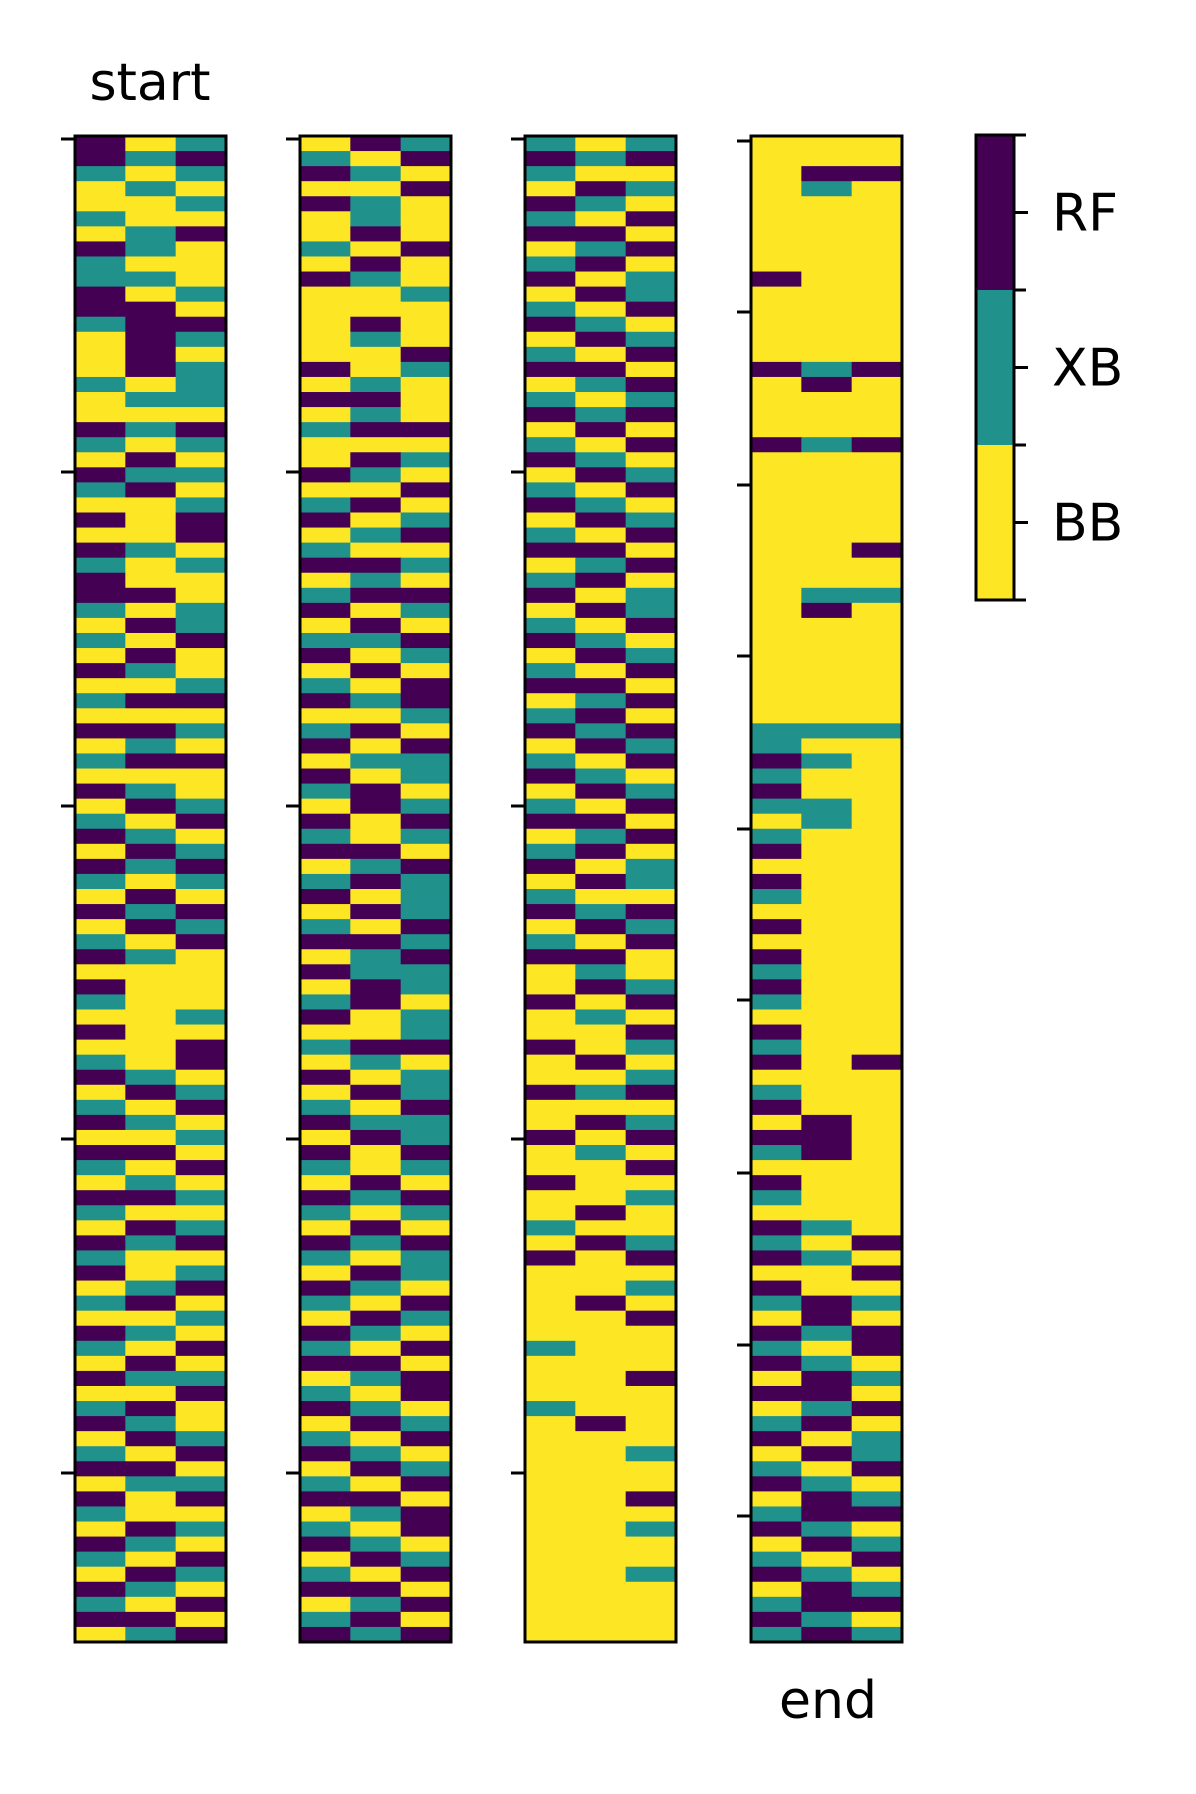  I want to click on title-start: start, so click(149, 83).